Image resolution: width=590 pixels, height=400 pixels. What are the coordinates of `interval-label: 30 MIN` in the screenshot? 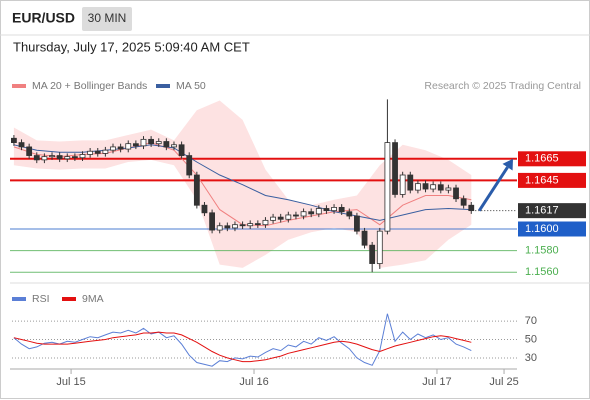 It's located at (107, 18).